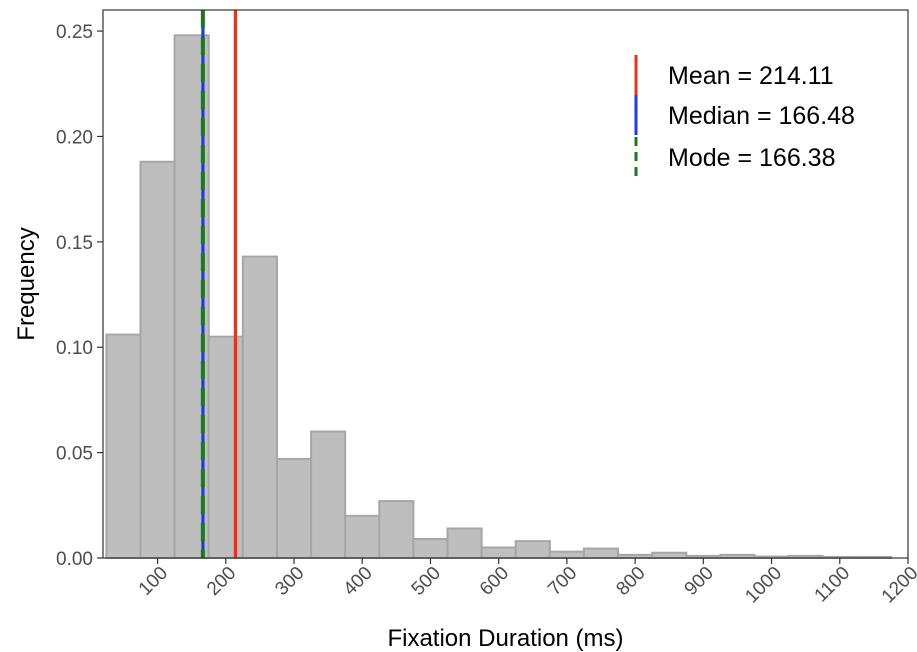  Describe the element at coordinates (74, 243) in the screenshot. I see `y-tick-label: 0.15` at that location.